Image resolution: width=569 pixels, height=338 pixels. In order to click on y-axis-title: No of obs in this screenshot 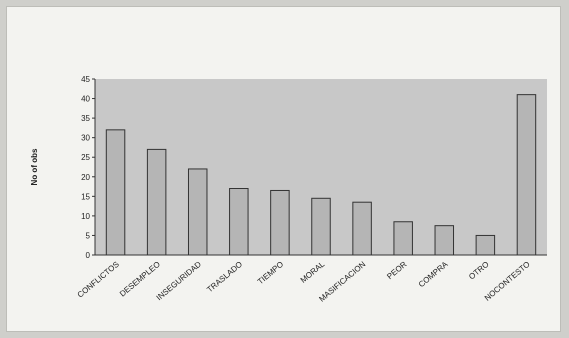, I will do `click(34, 166)`.